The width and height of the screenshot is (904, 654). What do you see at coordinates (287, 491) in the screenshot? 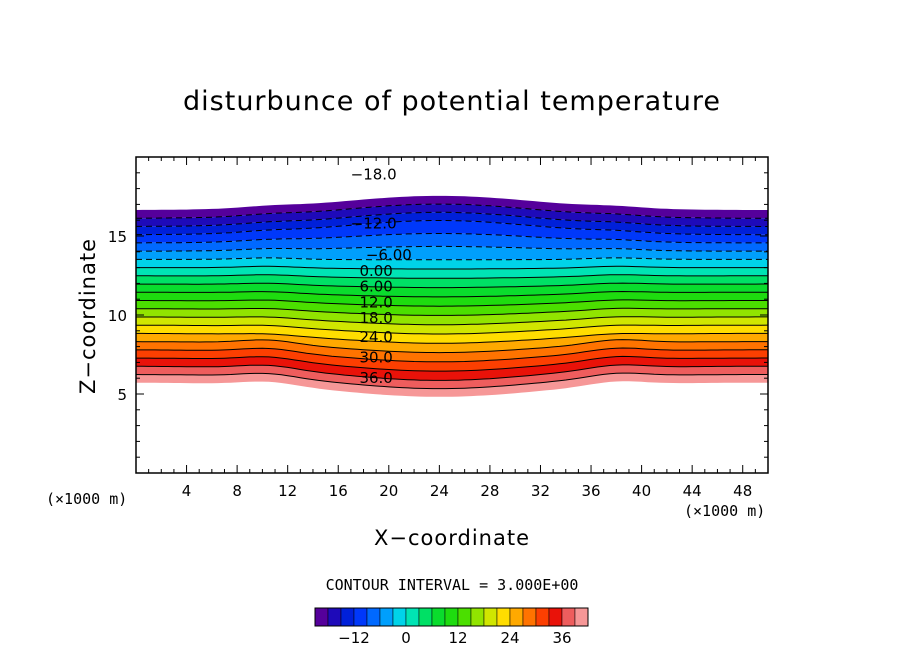
I see `x-tick-label: 12` at bounding box center [287, 491].